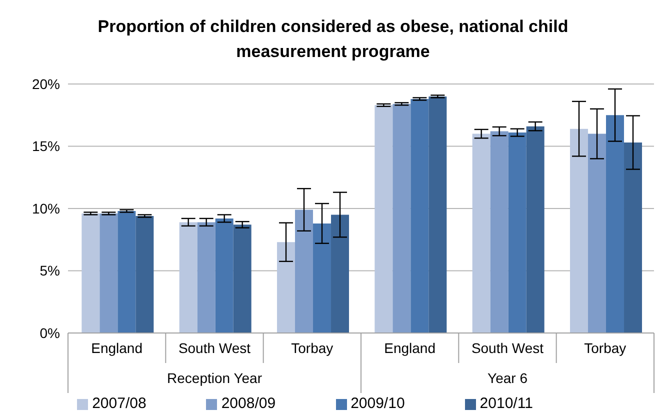  What do you see at coordinates (46, 146) in the screenshot?
I see `y-tick-label: 15%` at bounding box center [46, 146].